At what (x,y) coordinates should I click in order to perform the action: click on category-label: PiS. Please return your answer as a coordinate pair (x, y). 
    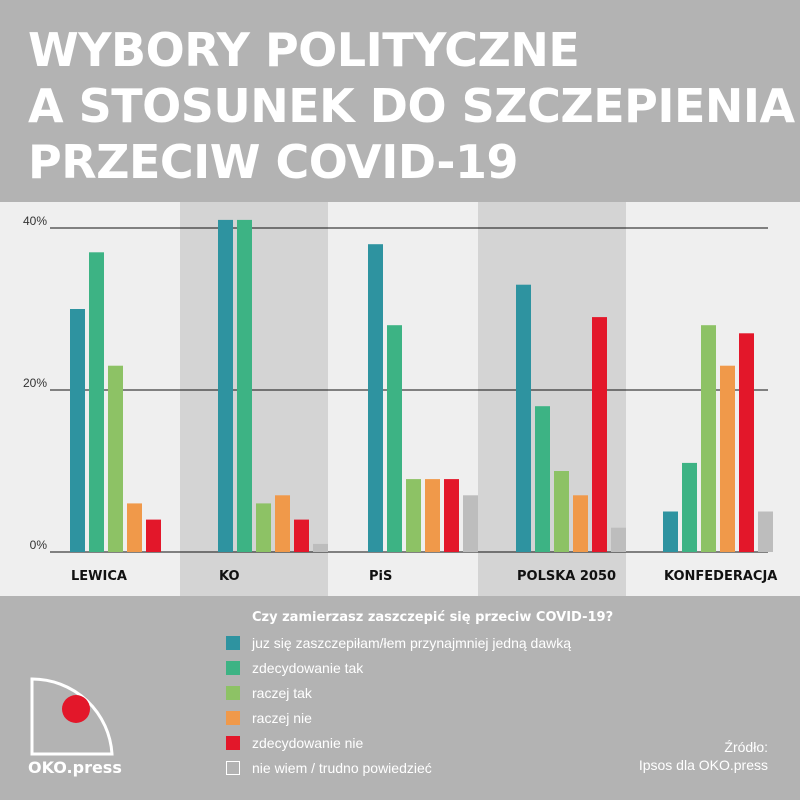
    Looking at the image, I should click on (380, 576).